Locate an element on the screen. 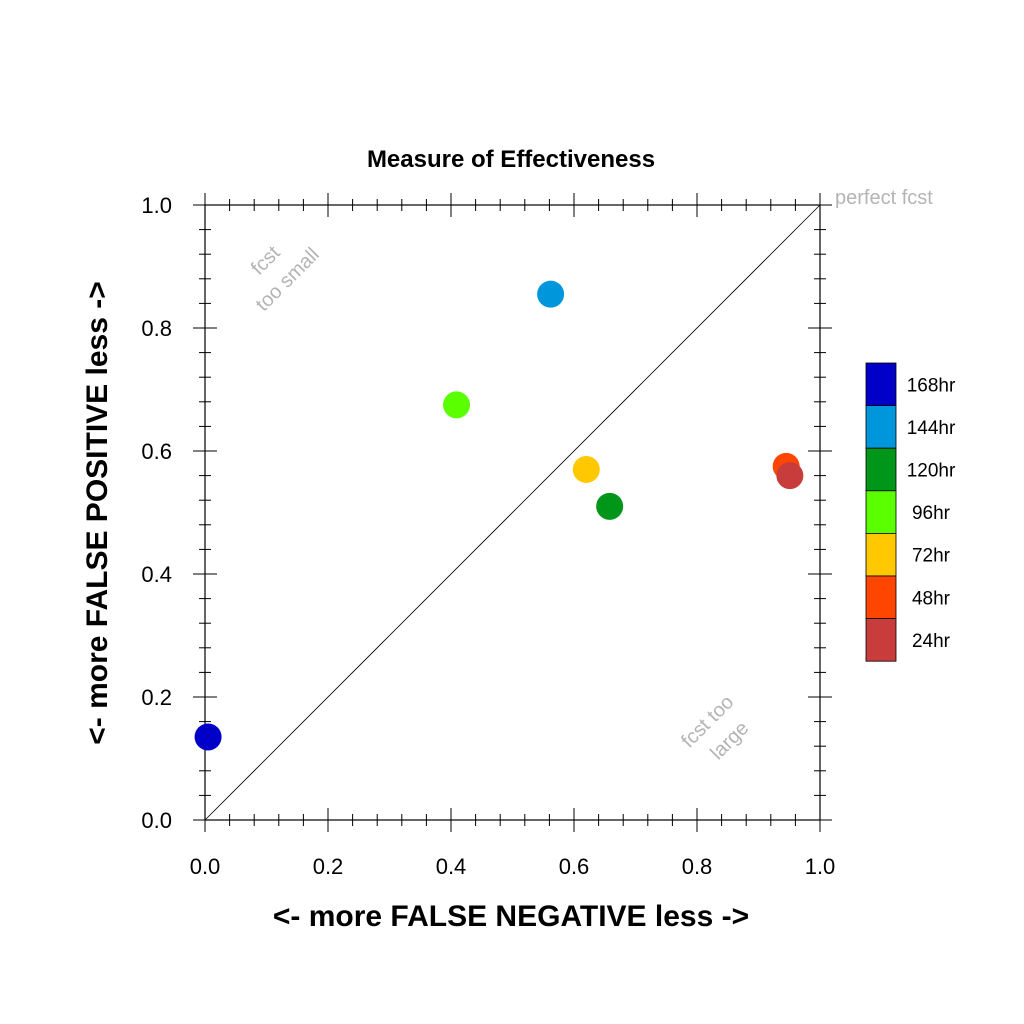 This screenshot has height=1024, width=1024. y-tick-label: 0.8 is located at coordinates (156, 328).